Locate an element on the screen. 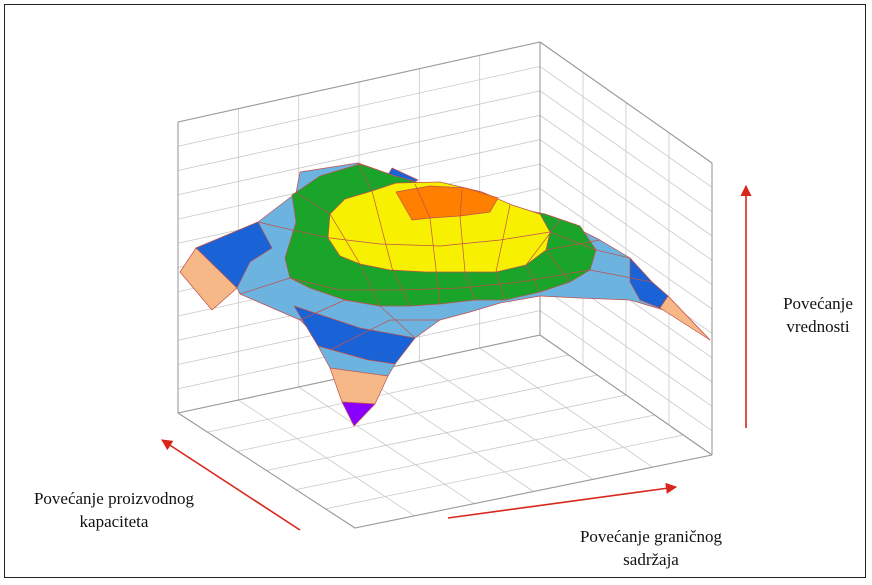 This screenshot has width=872, height=585. y-axis-label: Povećanje graničnog sadržaja is located at coordinates (651, 548).